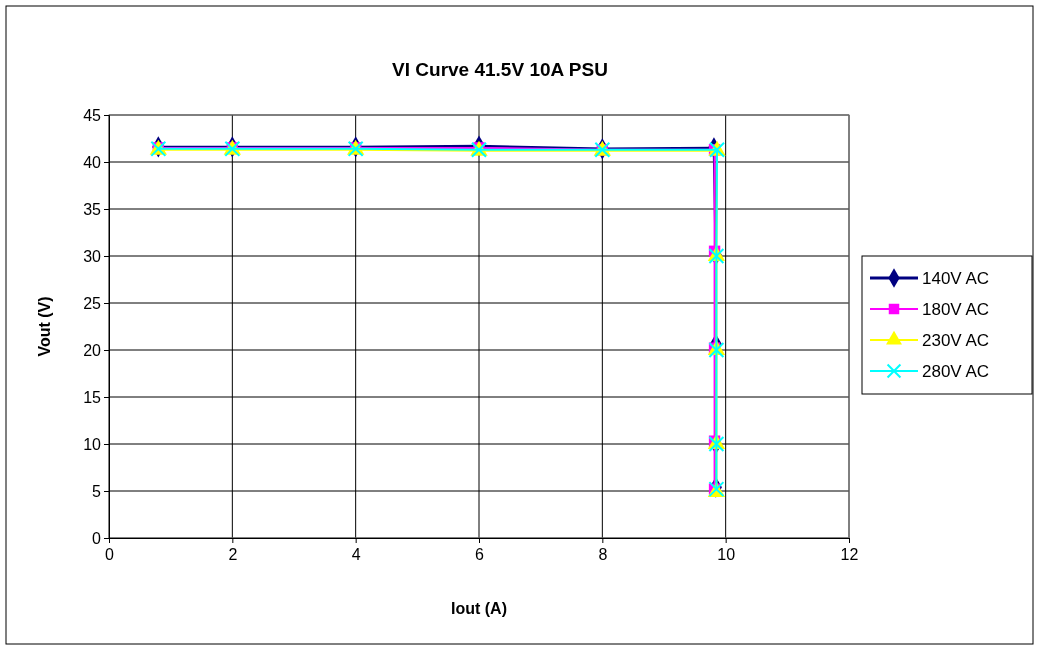  Describe the element at coordinates (92, 115) in the screenshot. I see `y-tick-label: 45` at that location.